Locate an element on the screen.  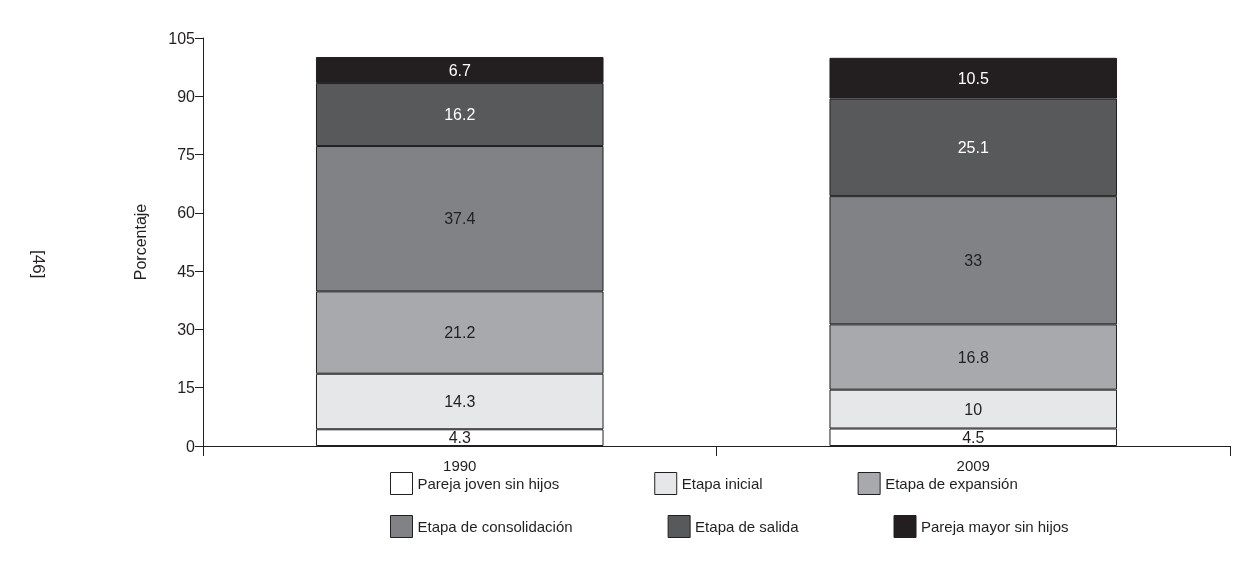
legend-label: Etapa de consolidación is located at coordinates (495, 526).